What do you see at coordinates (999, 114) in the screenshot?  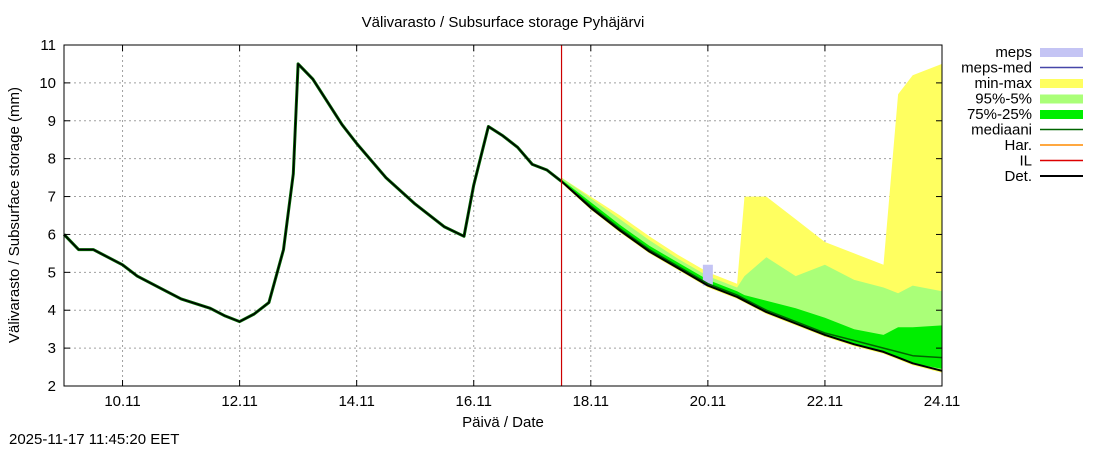 I see `legend-label-p75-25: 75%-25%` at bounding box center [999, 114].